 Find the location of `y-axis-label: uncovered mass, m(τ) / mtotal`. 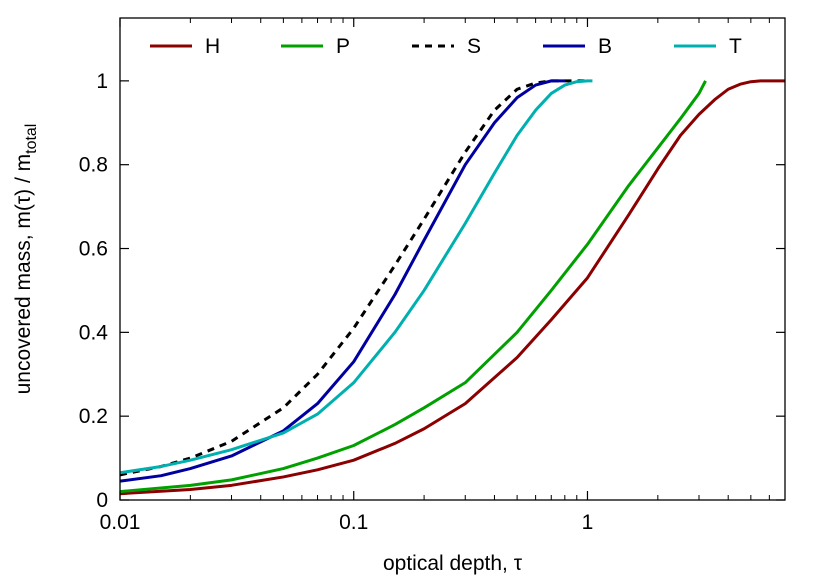

y-axis-label: uncovered mass, m(τ) / mtotal is located at coordinates (26, 259).